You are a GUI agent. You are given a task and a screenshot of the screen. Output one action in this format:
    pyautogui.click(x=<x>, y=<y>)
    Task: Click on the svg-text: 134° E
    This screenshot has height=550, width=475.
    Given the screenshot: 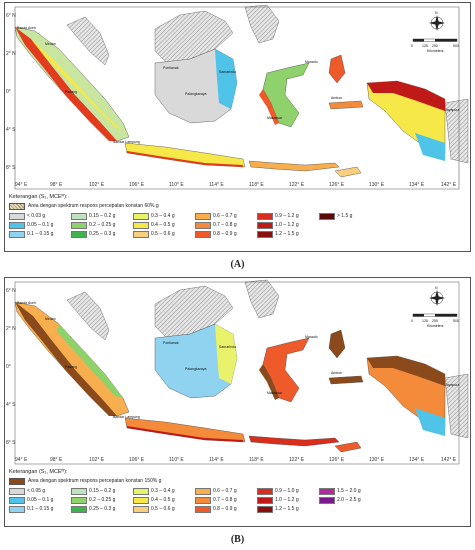 What is the action you would take?
    pyautogui.click(x=417, y=185)
    